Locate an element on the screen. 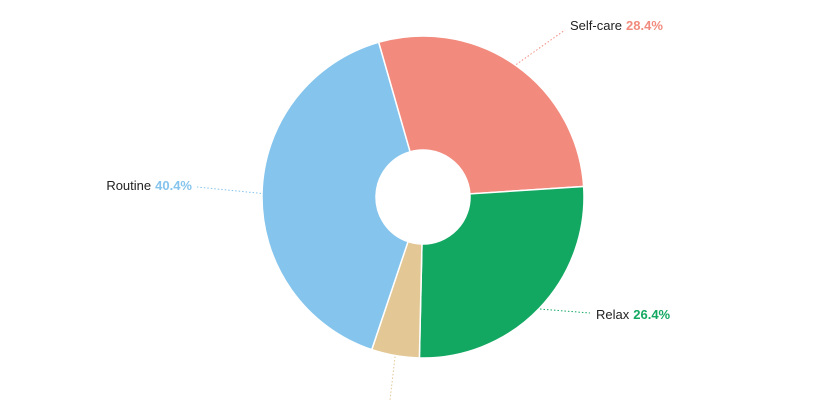 This screenshot has width=840, height=400. category-name: Relax is located at coordinates (613, 314).